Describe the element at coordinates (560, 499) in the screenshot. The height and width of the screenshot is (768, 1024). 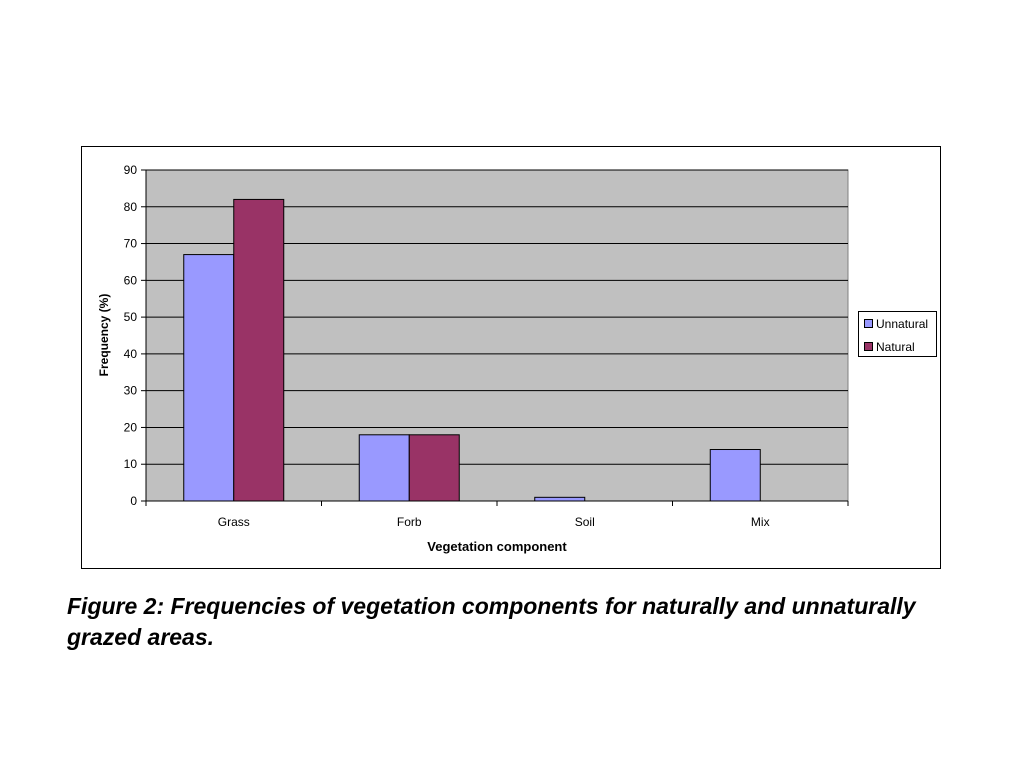
I see `bar-unnatural-soil` at that location.